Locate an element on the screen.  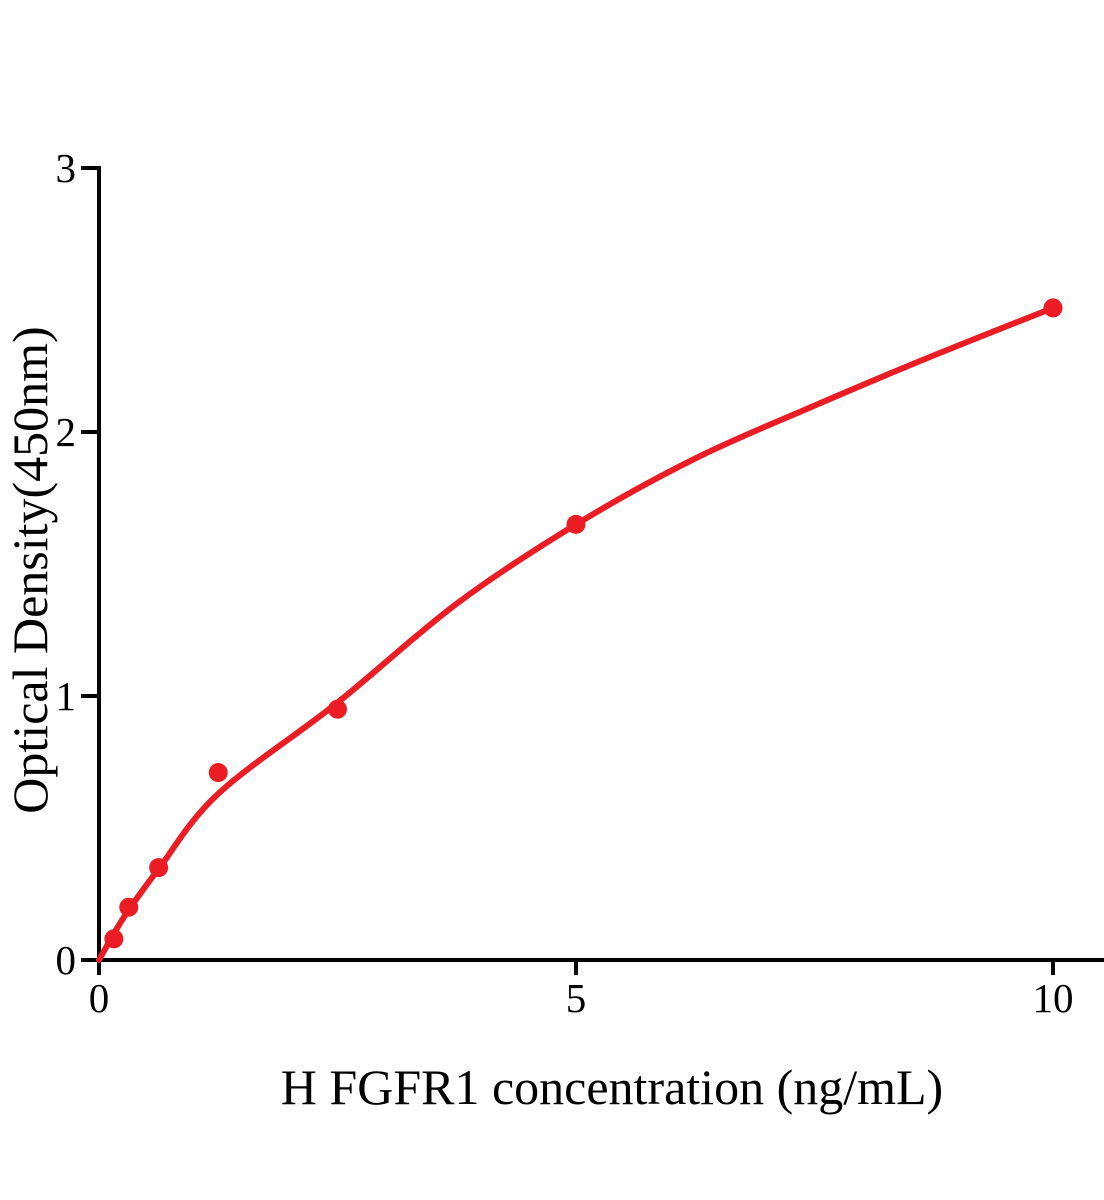
x-axis-ticks: 0 5 10 is located at coordinates (581, 990).